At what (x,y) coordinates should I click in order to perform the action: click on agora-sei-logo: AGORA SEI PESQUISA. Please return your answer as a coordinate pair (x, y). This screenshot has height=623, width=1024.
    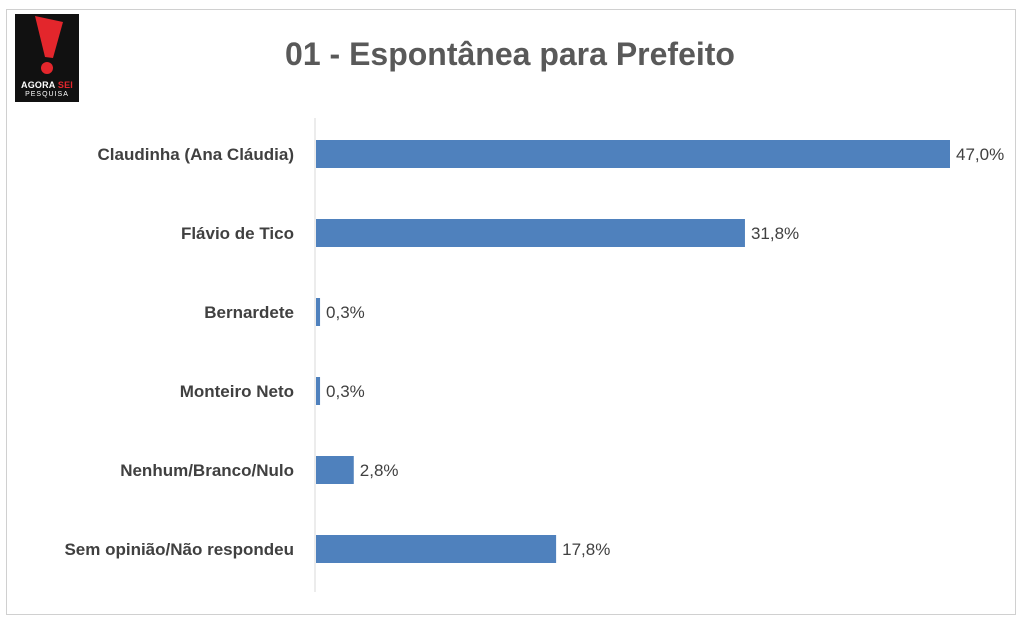
    Looking at the image, I should click on (47, 58).